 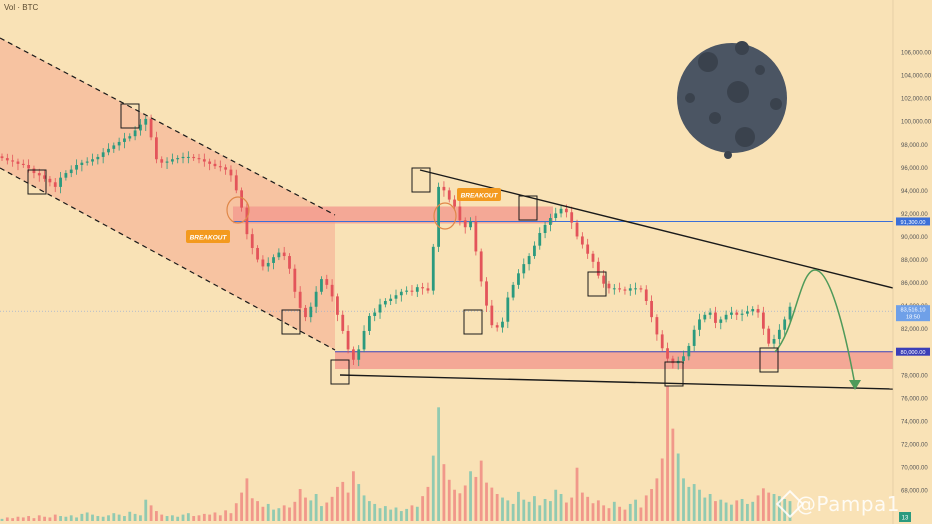 What do you see at coordinates (914, 261) in the screenshot?
I see `y-tick-label: 88,000.00` at bounding box center [914, 261].